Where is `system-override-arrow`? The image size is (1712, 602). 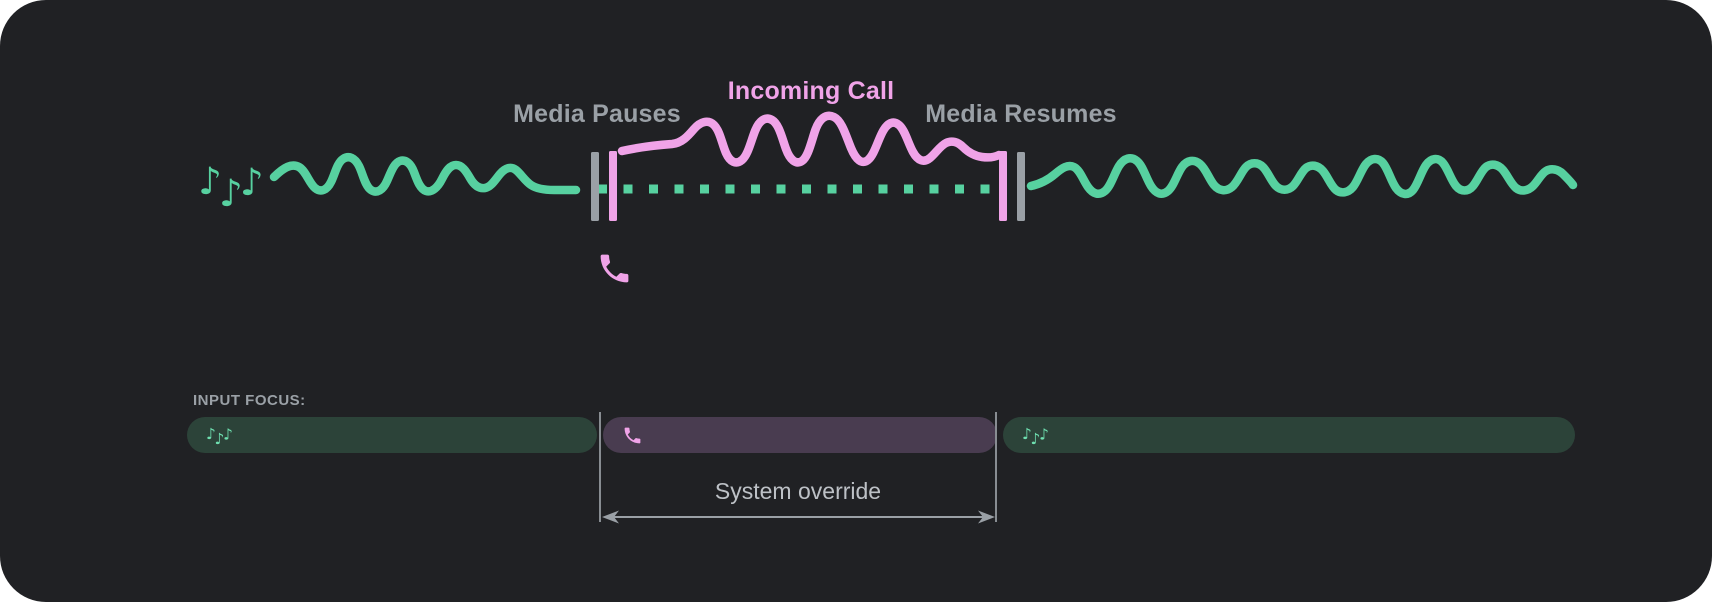 system-override-arrow is located at coordinates (798, 517).